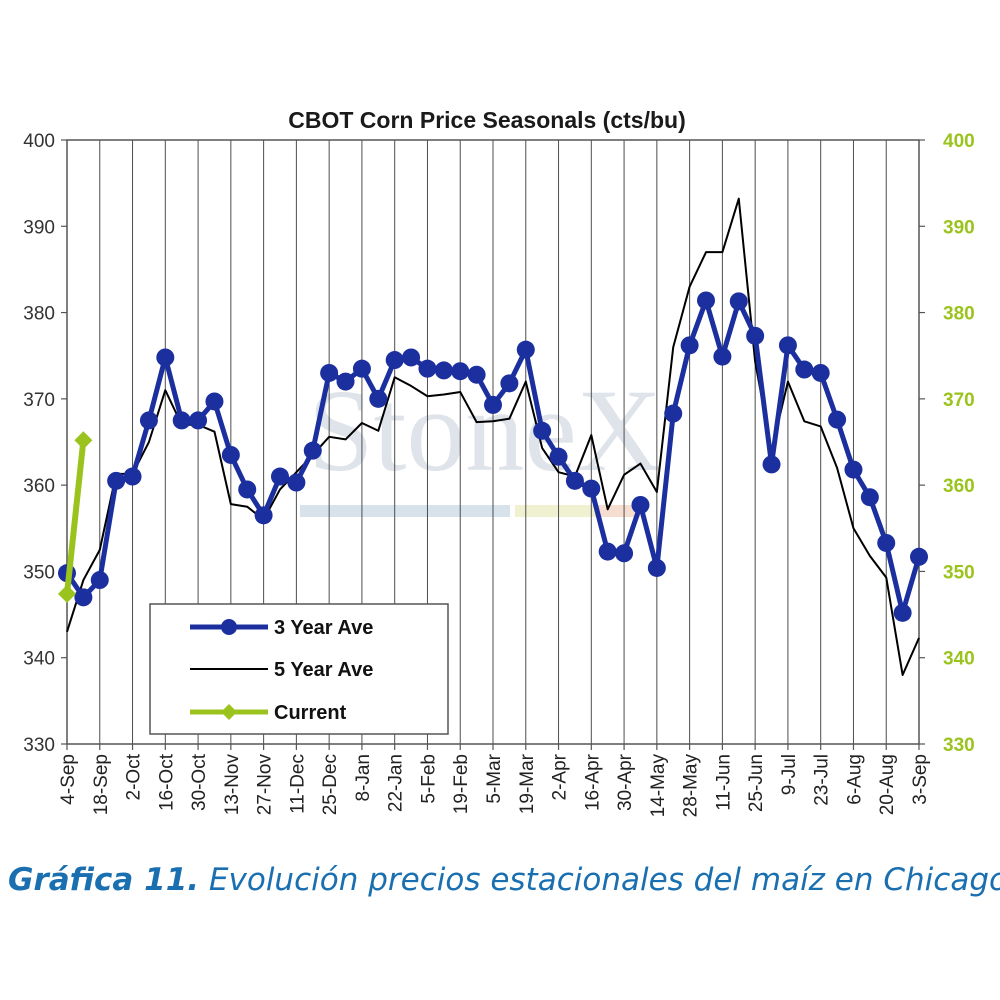 Image resolution: width=1000 pixels, height=1000 pixels. I want to click on y-right-tick-label: 370, so click(959, 400).